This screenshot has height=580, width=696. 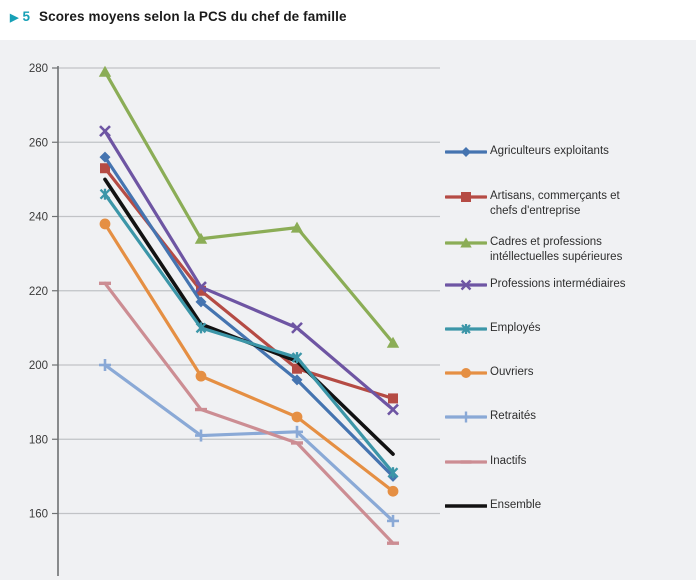 I want to click on y-axis-label: 220, so click(x=38, y=292).